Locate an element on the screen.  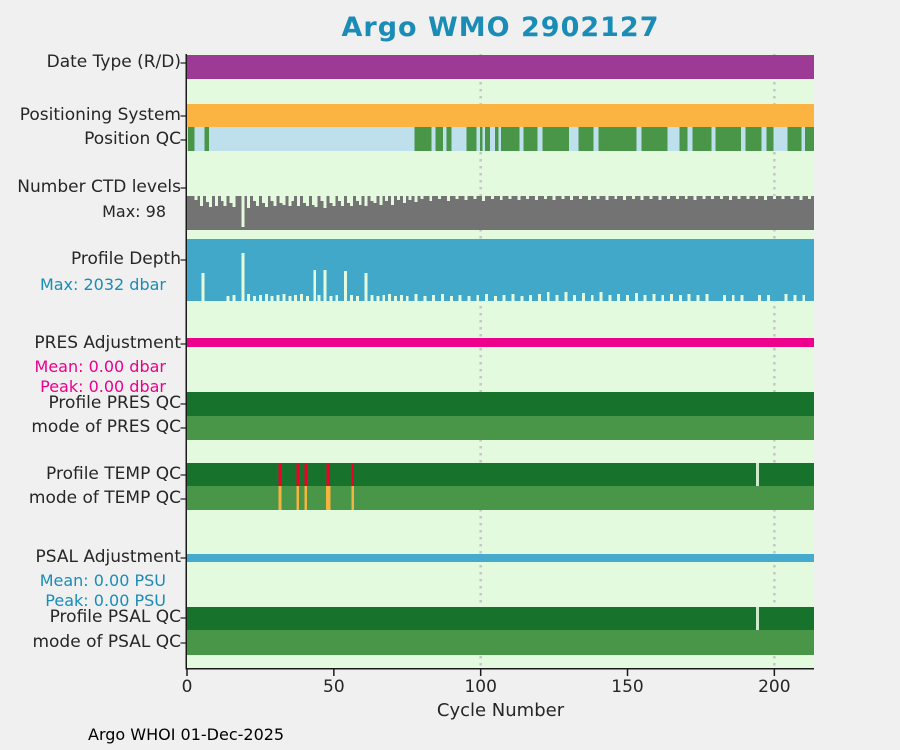
sublabel-profile-depth-0: Max: 2032 dbar is located at coordinates (102, 284).